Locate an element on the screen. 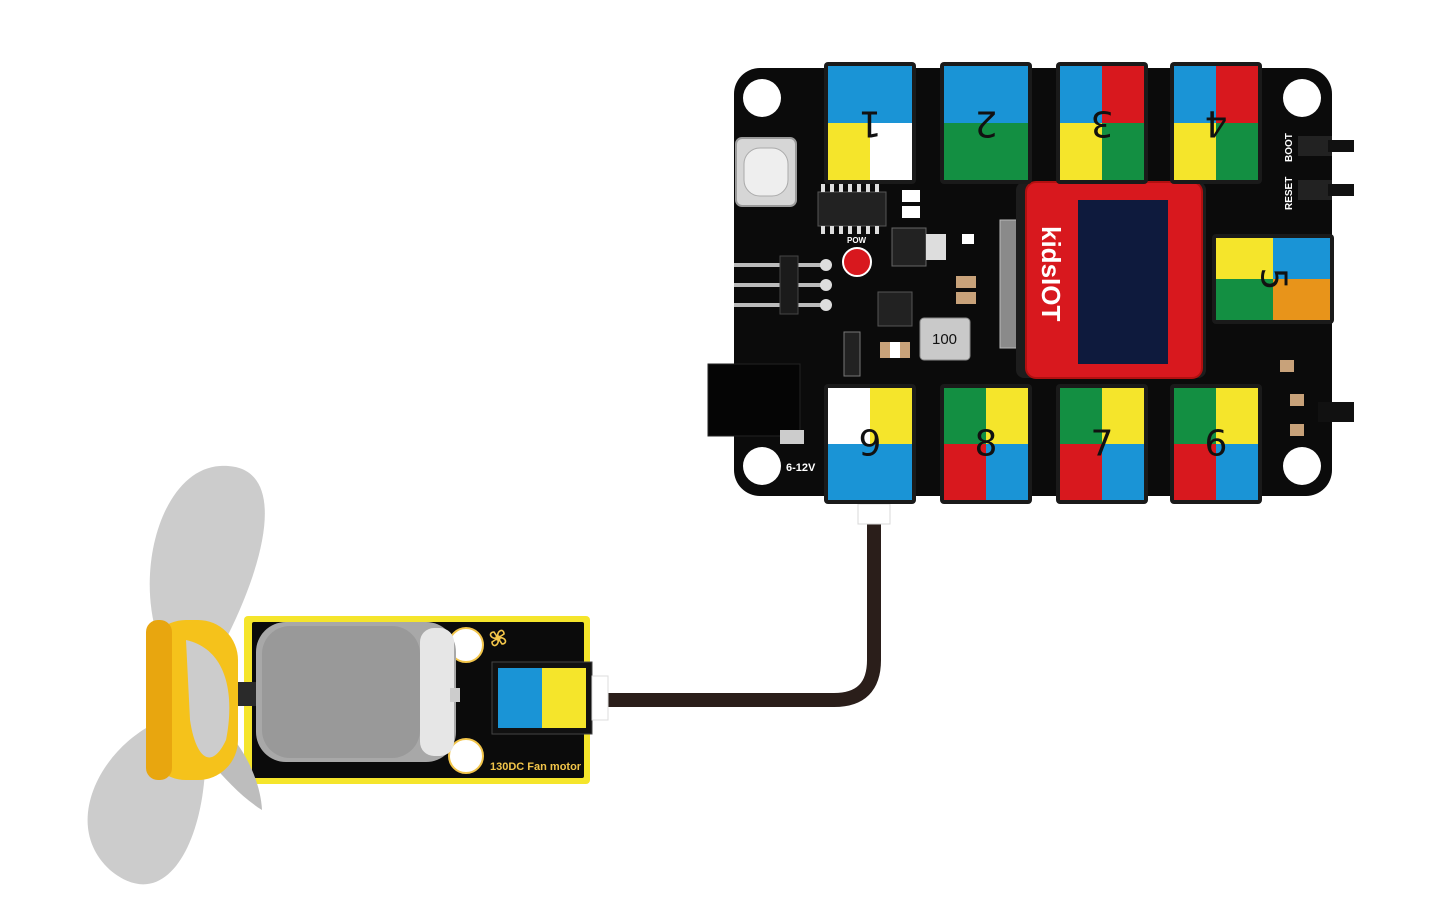  fan-icon is located at coordinates (498, 638).